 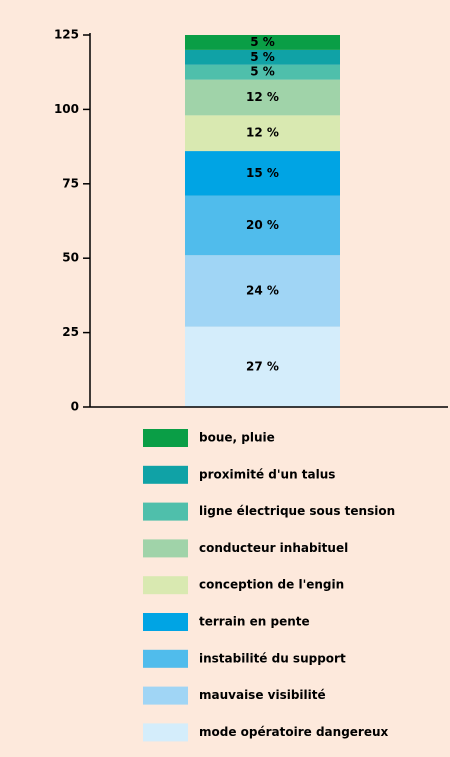 What do you see at coordinates (262, 695) in the screenshot?
I see `legend-label: mauvaise visibilité` at bounding box center [262, 695].